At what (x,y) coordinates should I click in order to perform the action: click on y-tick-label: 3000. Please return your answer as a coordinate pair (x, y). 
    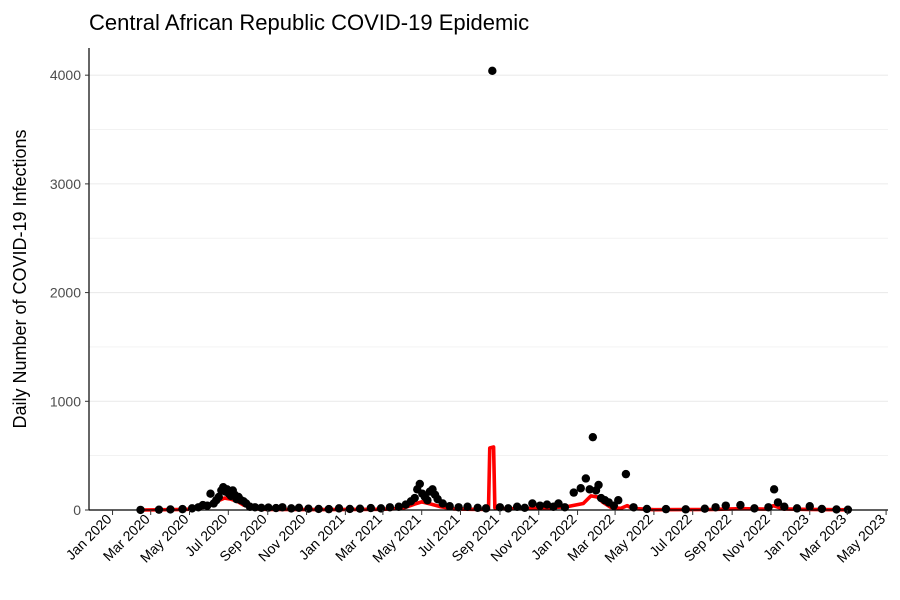
    Looking at the image, I should click on (65, 184).